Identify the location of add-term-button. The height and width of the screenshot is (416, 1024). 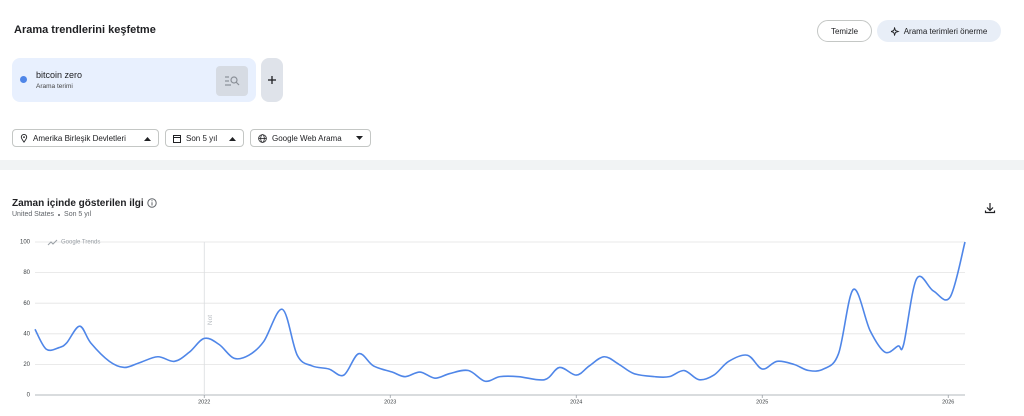
(272, 80).